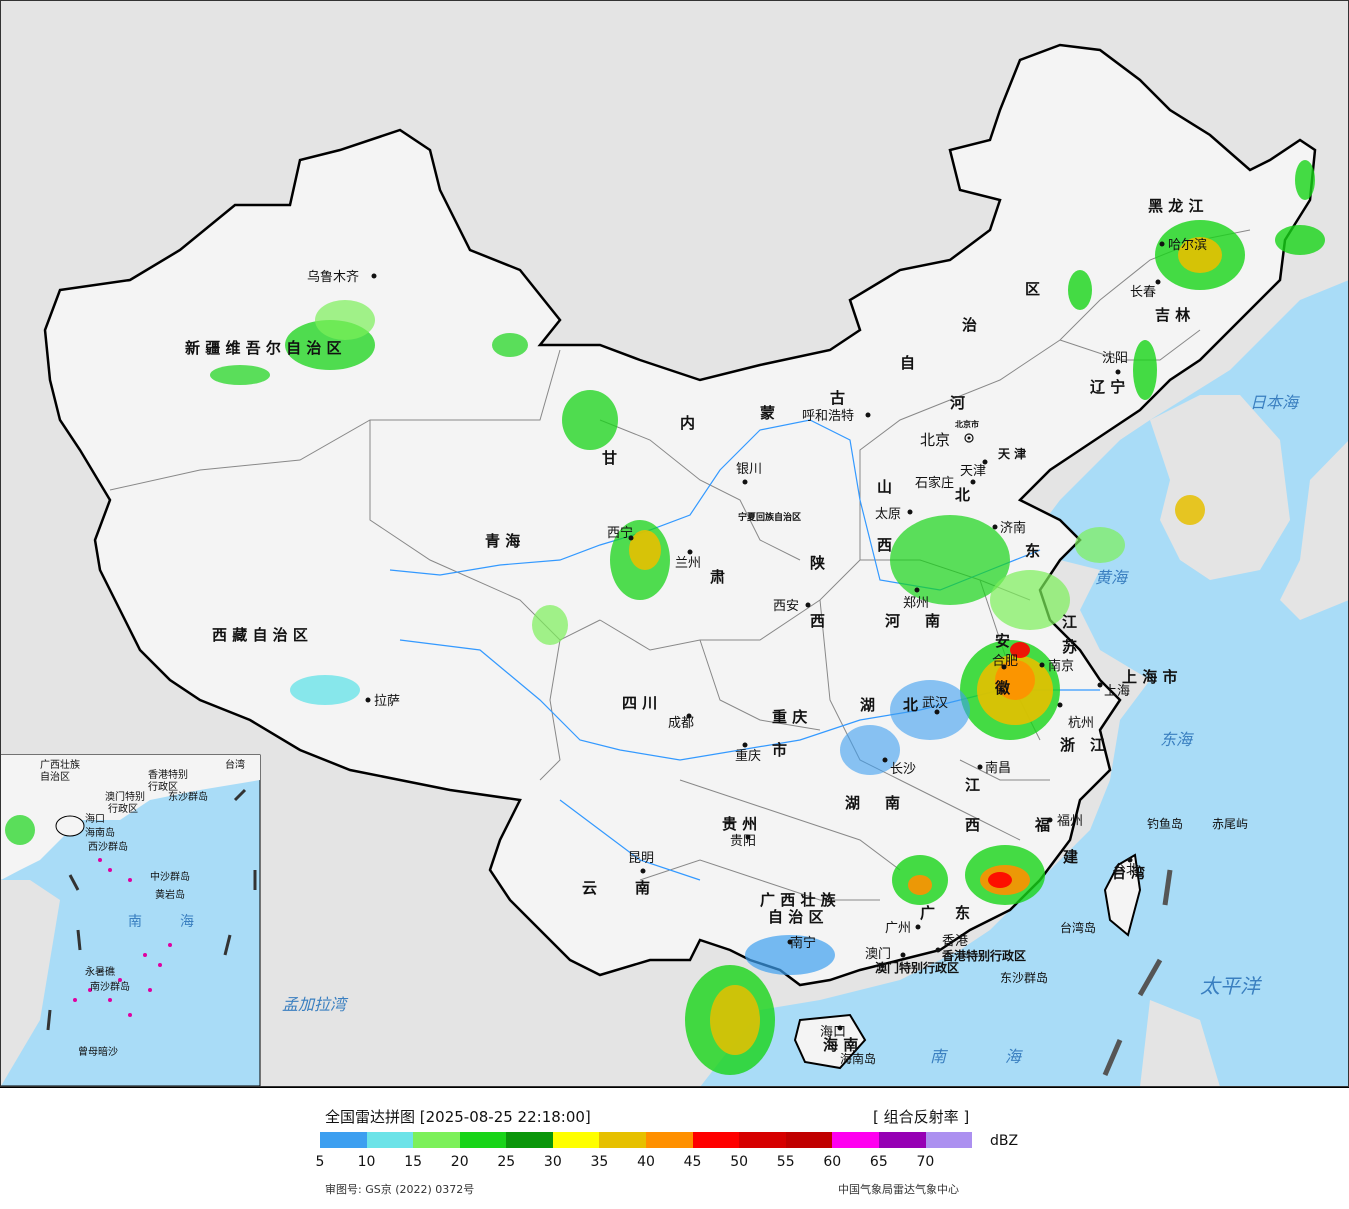 The height and width of the screenshot is (1209, 1349). Describe the element at coordinates (955, 941) in the screenshot. I see `city-xianggang: 香港` at that location.